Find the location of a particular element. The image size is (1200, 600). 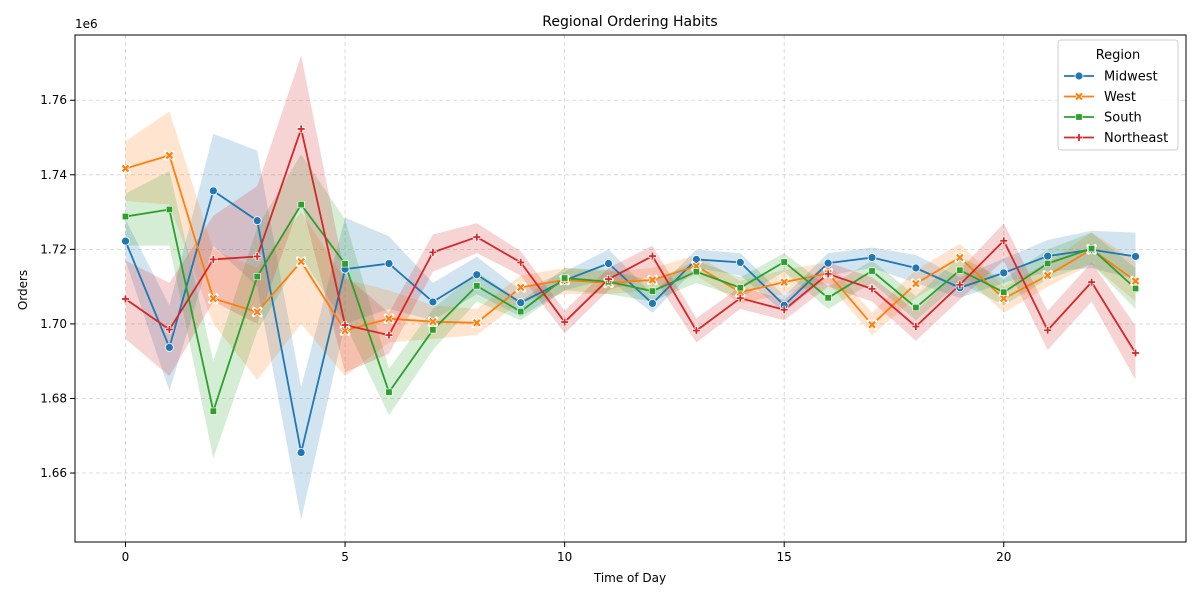

legend-marker-midwest is located at coordinates (1079, 76).